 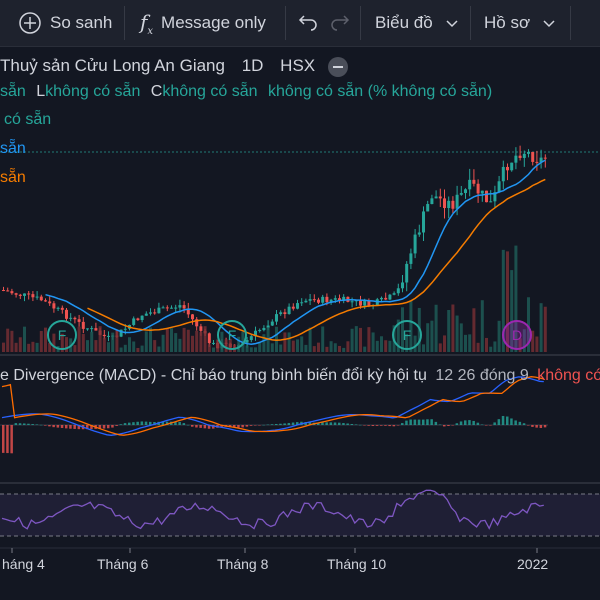 What do you see at coordinates (417, 23) in the screenshot?
I see `chart-type-button: Biểu đồ` at bounding box center [417, 23].